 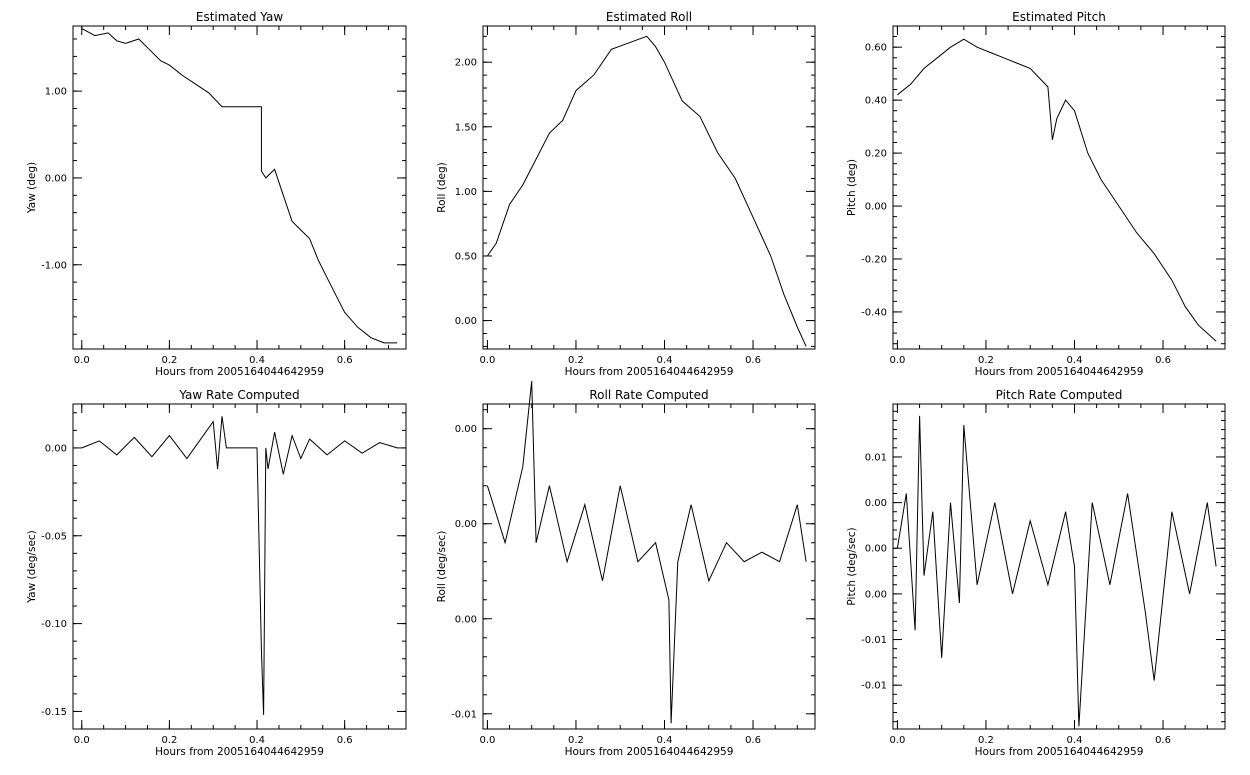 I want to click on y-tick-label: 1.50, so click(x=466, y=127).